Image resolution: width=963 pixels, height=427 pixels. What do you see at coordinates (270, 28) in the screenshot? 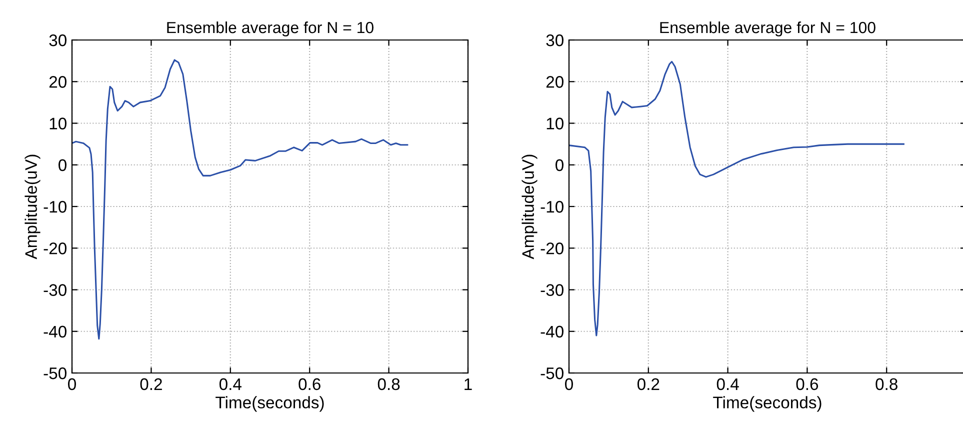
I see `chart-title: Ensemble average for N = 10` at bounding box center [270, 28].